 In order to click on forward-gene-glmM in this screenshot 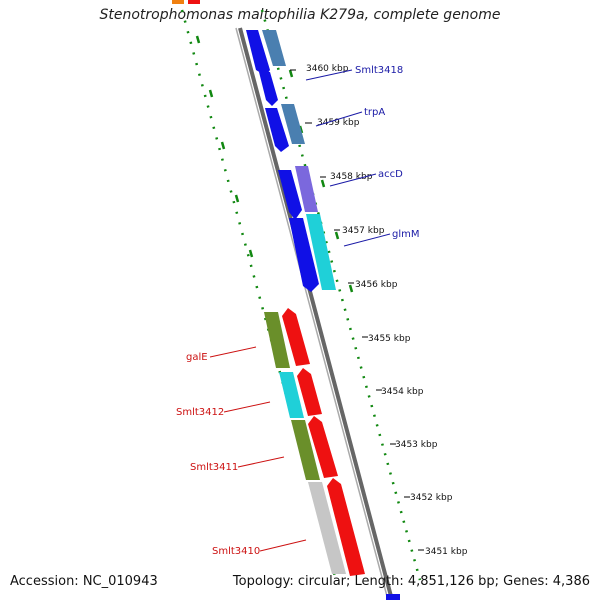, I will do `click(304, 255)`.